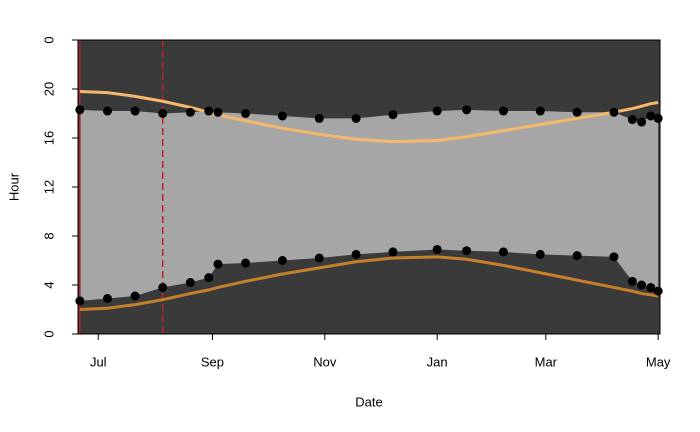  I want to click on x-tick-label: May, so click(658, 361).